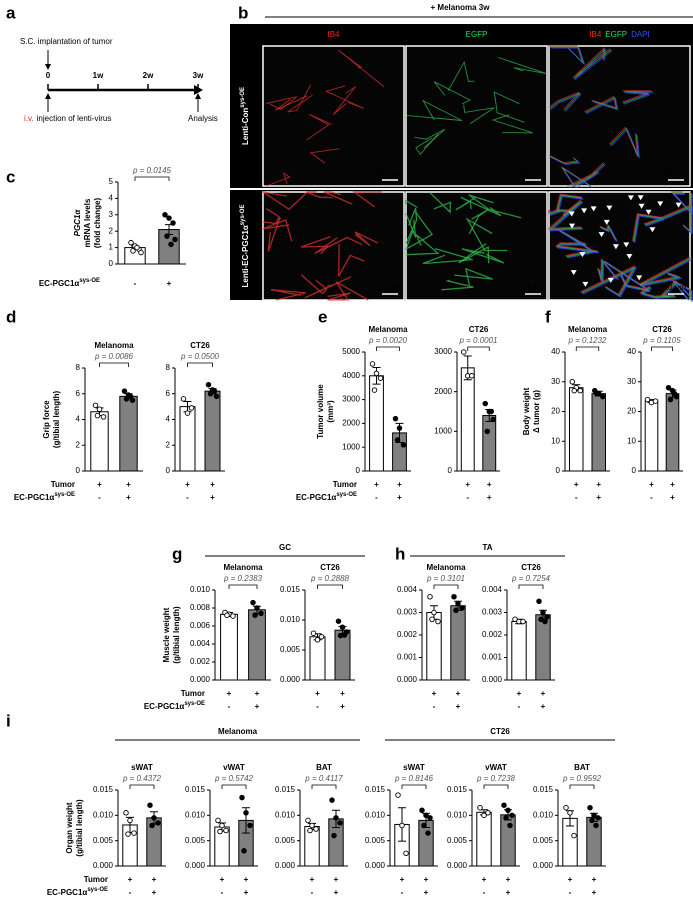 This screenshot has height=899, width=693. What do you see at coordinates (234, 778) in the screenshot?
I see `p-value: p = 0.5742` at bounding box center [234, 778].